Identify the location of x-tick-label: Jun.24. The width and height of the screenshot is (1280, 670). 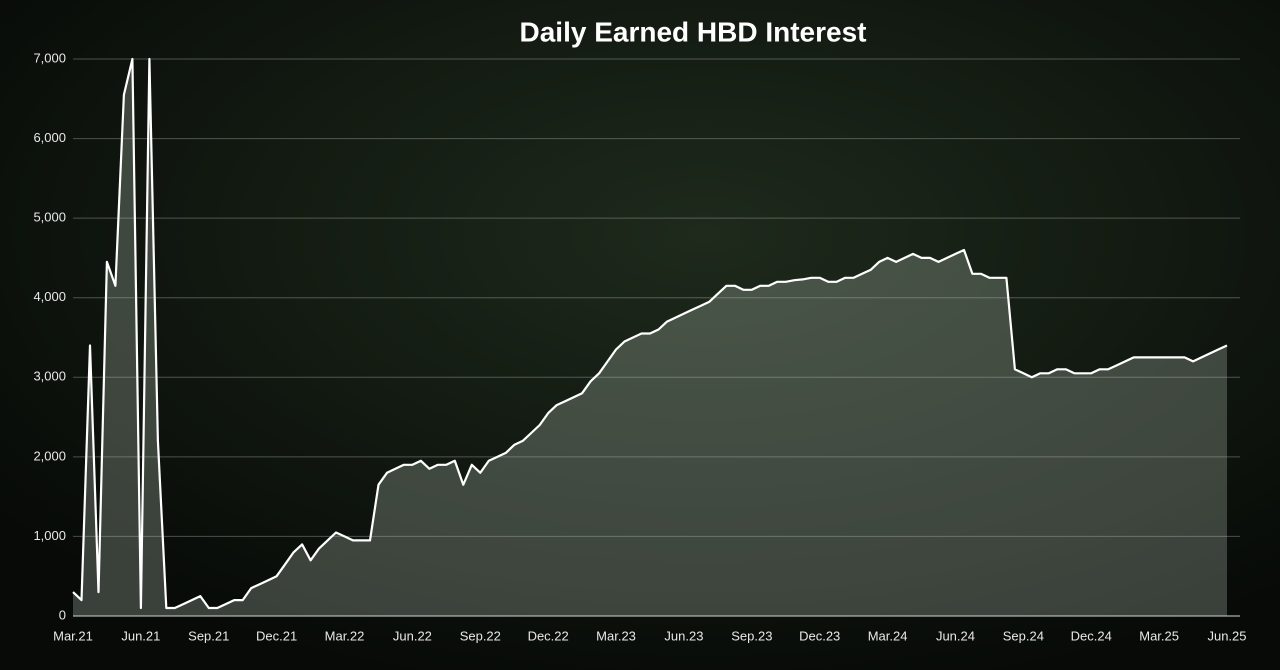
(955, 635).